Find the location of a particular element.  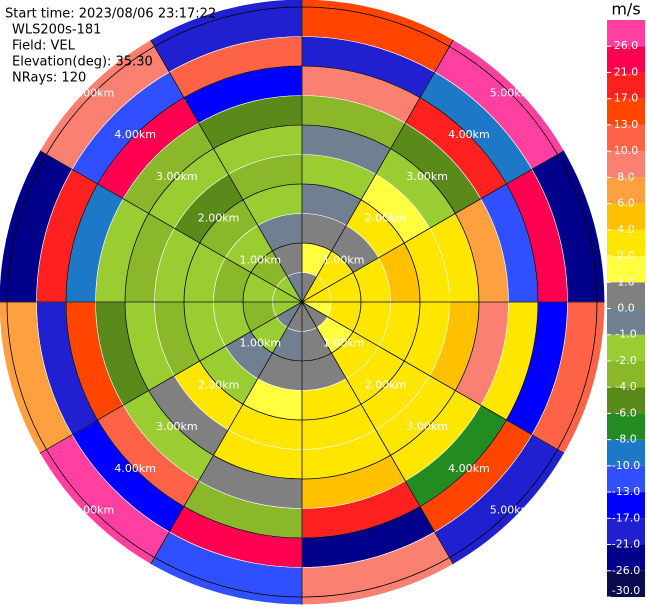

colorbar-unit: m/s is located at coordinates (625, 9).